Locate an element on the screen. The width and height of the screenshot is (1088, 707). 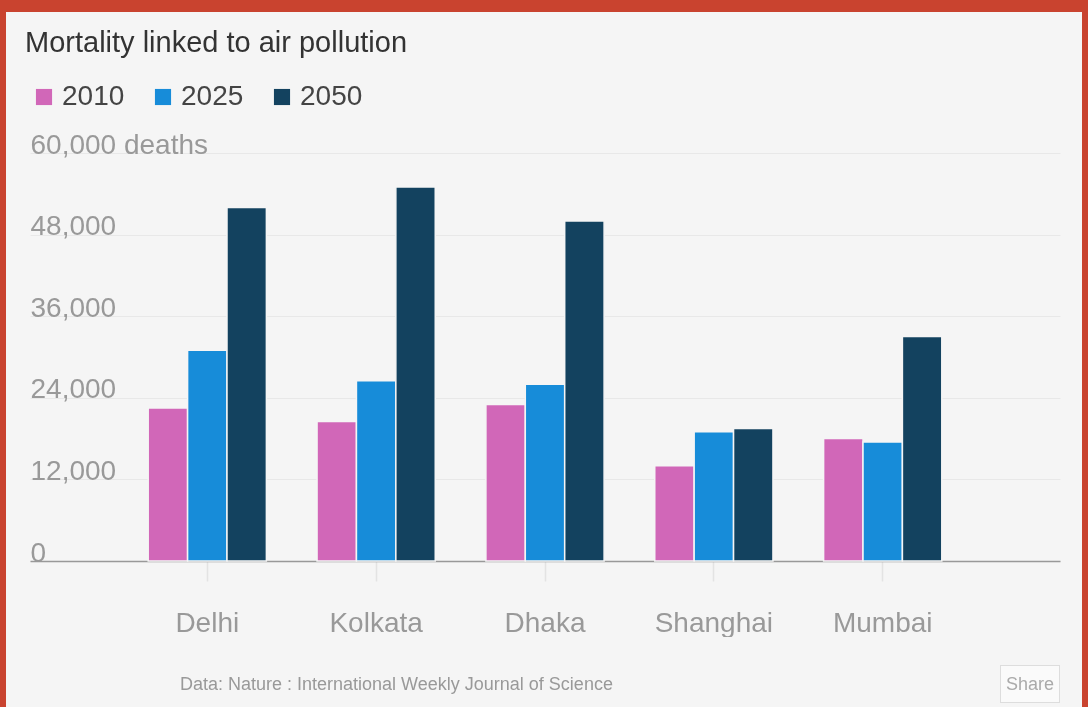
x-tick-label: Mumbai is located at coordinates (882, 622).